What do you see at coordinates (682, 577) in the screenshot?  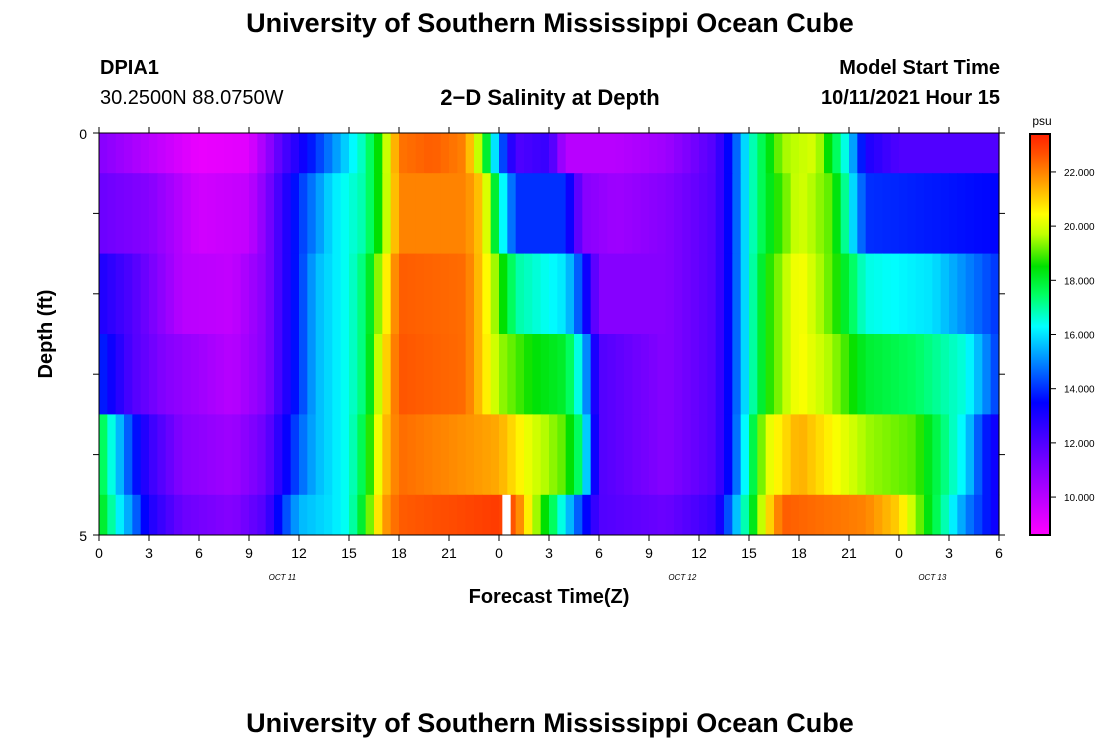 I see `date-label: OCT 12` at bounding box center [682, 577].